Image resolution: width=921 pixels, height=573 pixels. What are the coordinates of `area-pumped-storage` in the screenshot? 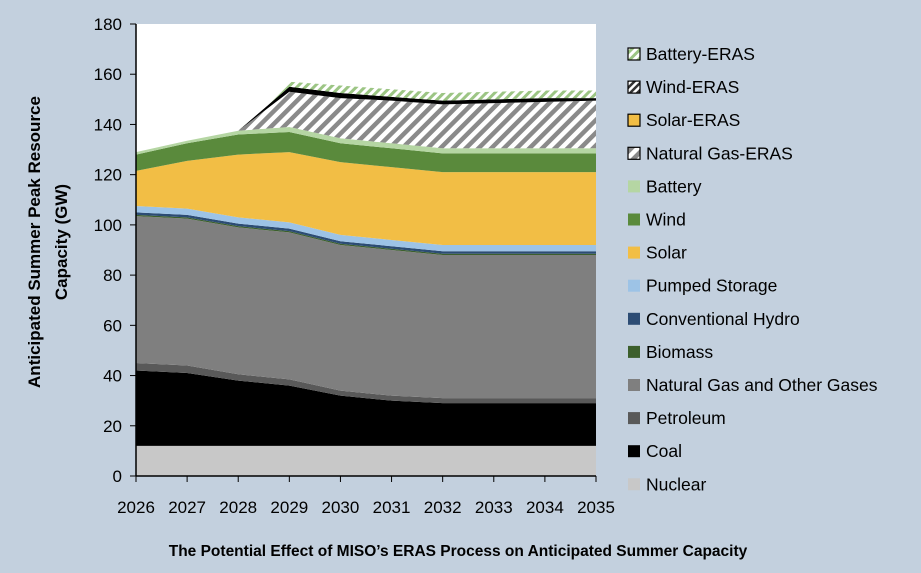 It's located at (366, 229).